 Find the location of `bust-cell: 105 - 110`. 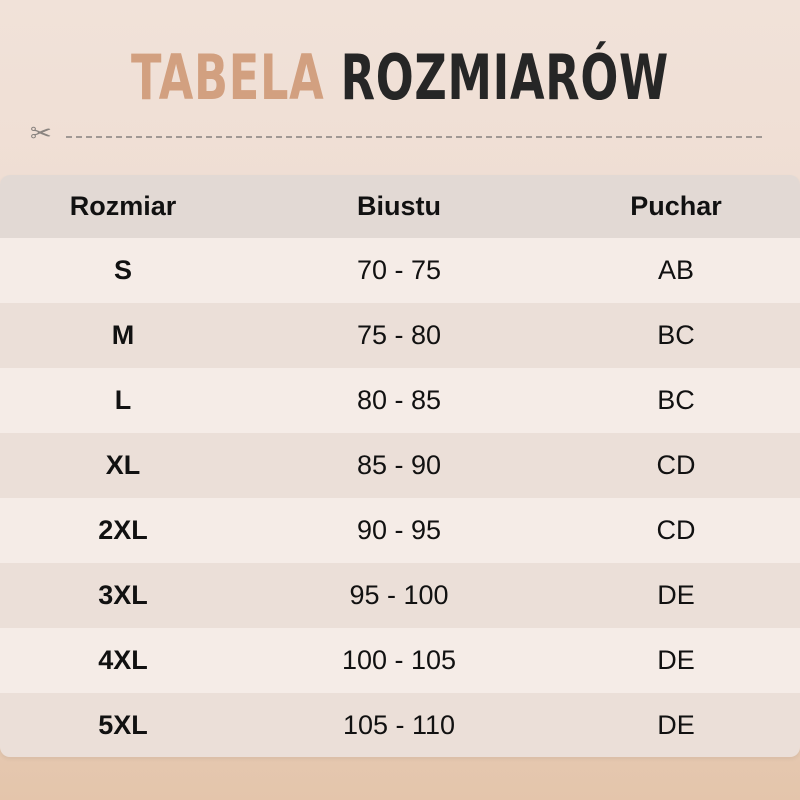

bust-cell: 105 - 110 is located at coordinates (399, 725).